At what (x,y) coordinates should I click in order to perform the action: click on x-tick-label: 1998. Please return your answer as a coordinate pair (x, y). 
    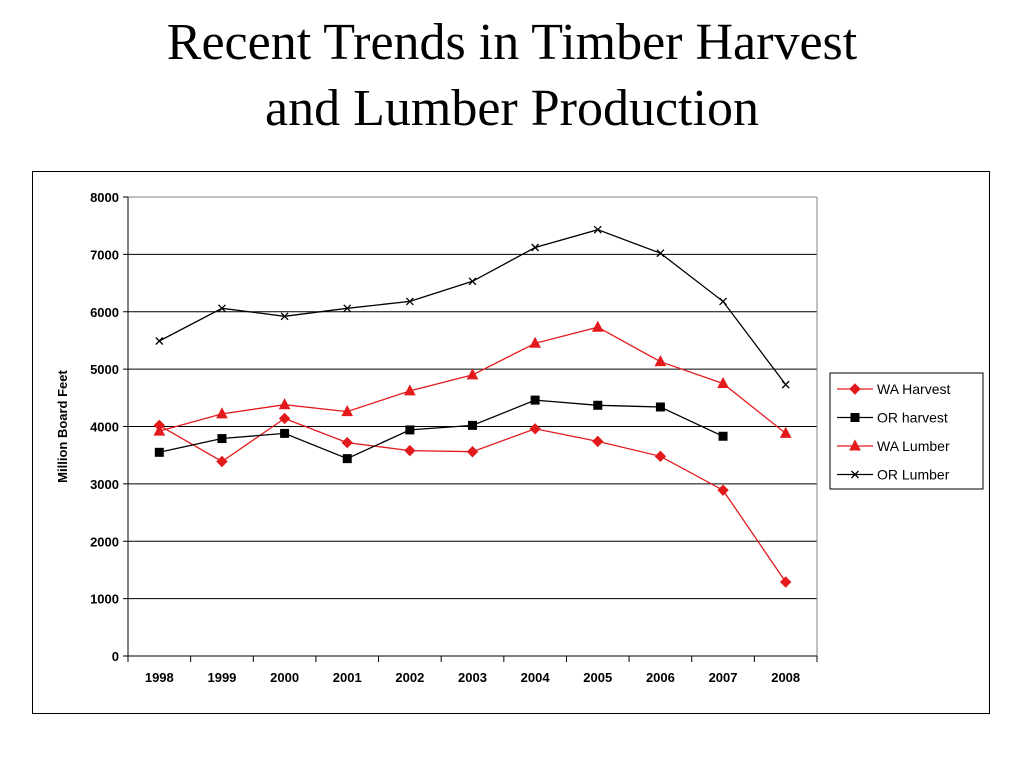
    Looking at the image, I should click on (159, 677).